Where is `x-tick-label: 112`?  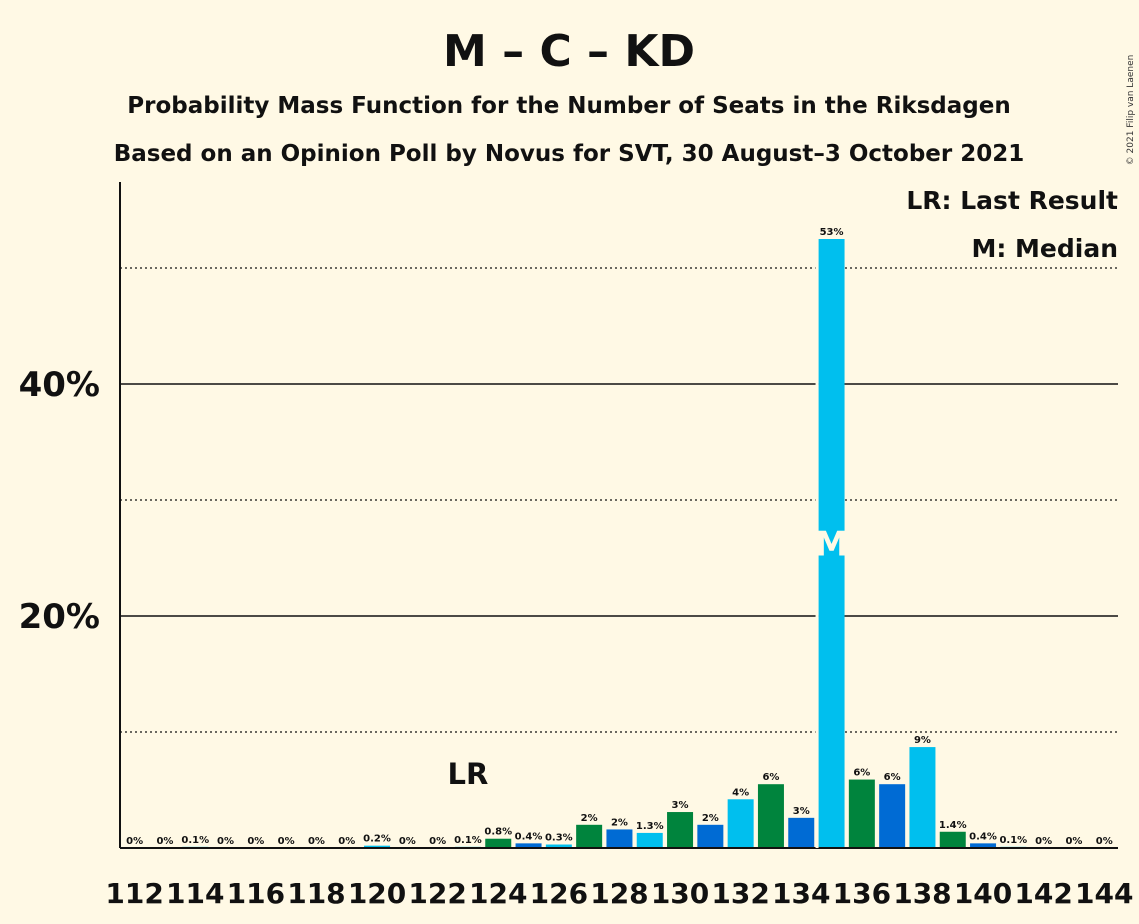
x-tick-label: 112 is located at coordinates (134, 893).